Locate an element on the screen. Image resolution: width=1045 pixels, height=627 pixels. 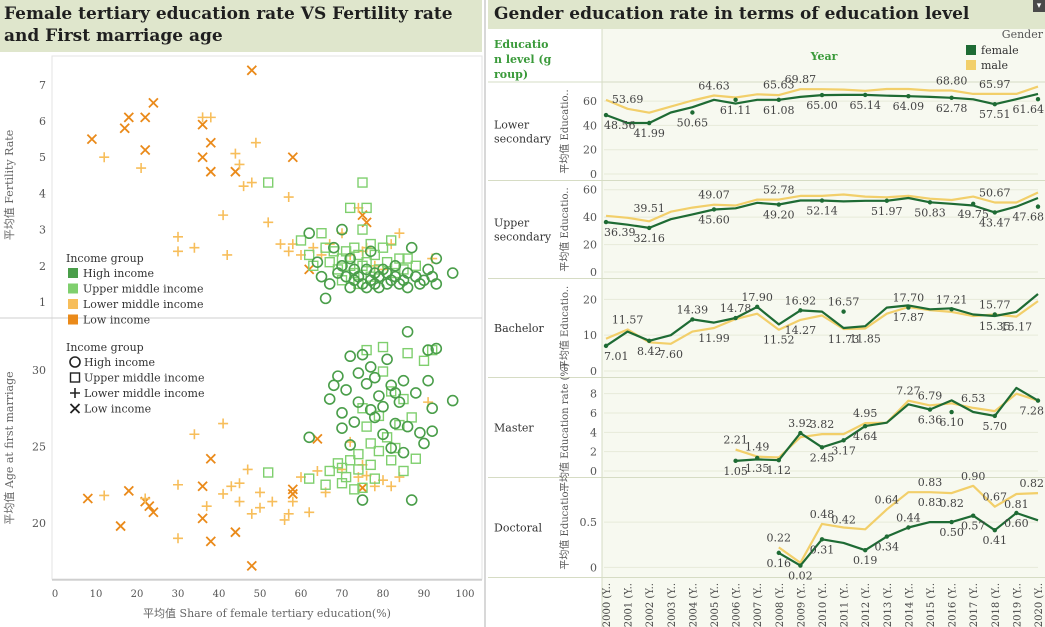
data-label: 39.51 is located at coordinates (649, 208).